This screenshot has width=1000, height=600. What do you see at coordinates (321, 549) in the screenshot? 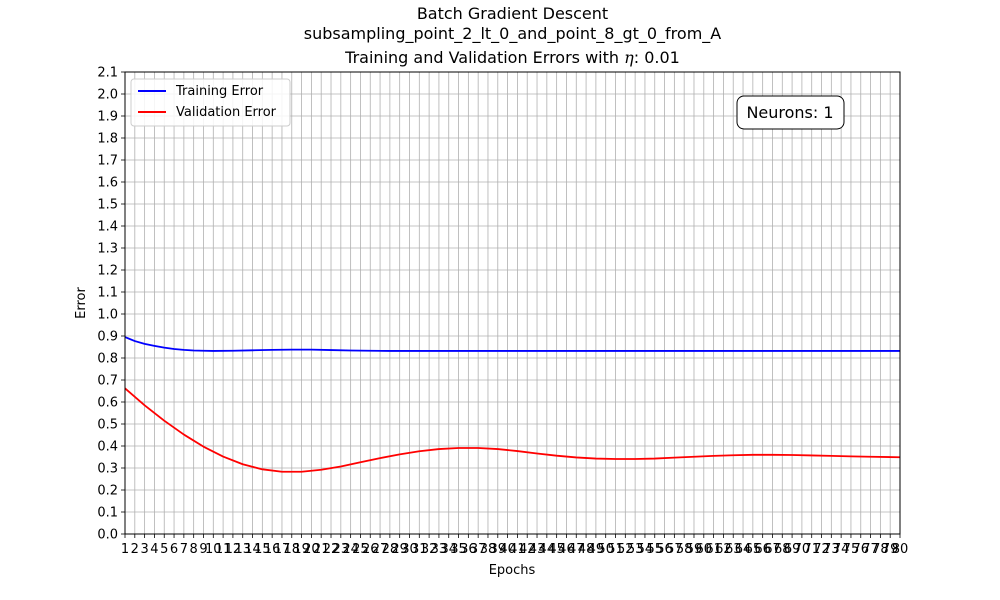
I see `x-tick-label: 21` at bounding box center [321, 549].